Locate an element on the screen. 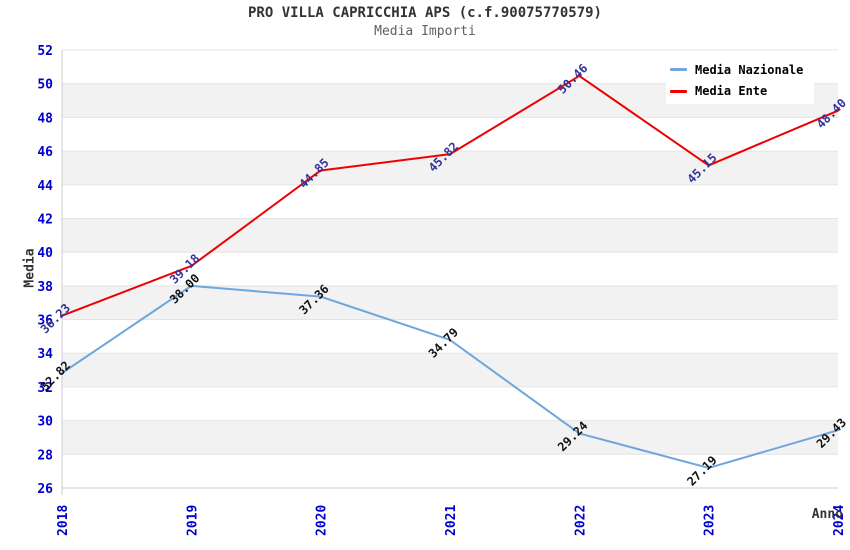  legend: Media Nazionale Media Ente is located at coordinates (740, 80).